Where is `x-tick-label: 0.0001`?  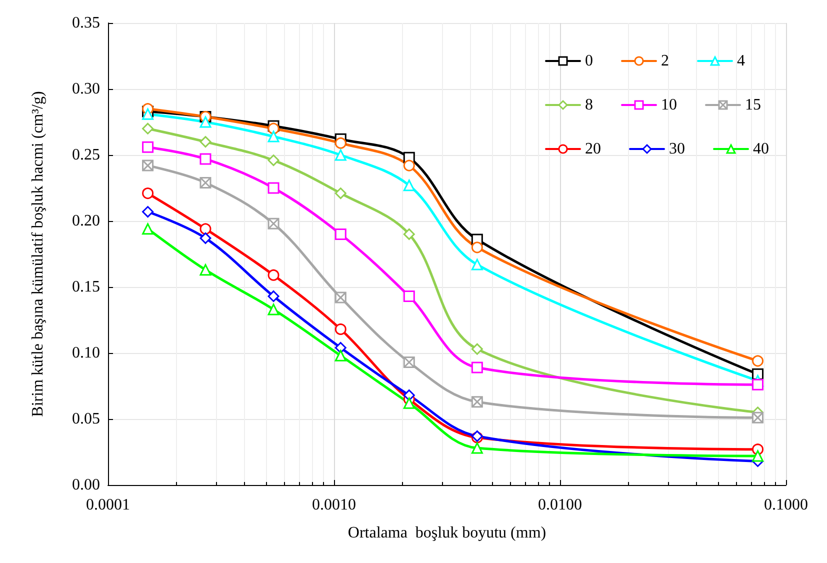
x-tick-label: 0.0001 is located at coordinates (108, 505).